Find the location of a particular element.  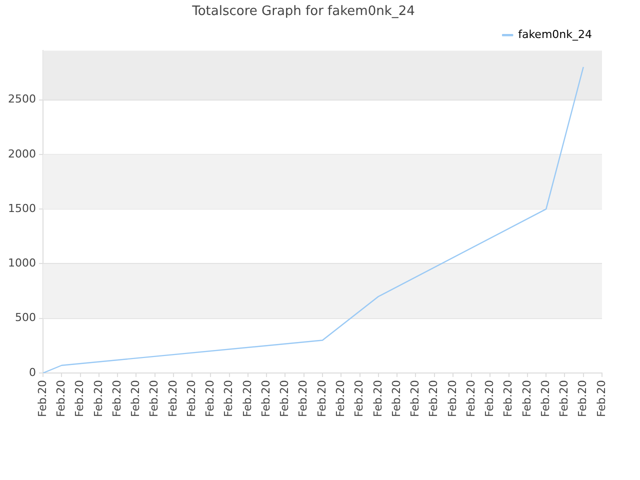

legend-label: fakem0nk_24 is located at coordinates (555, 34).